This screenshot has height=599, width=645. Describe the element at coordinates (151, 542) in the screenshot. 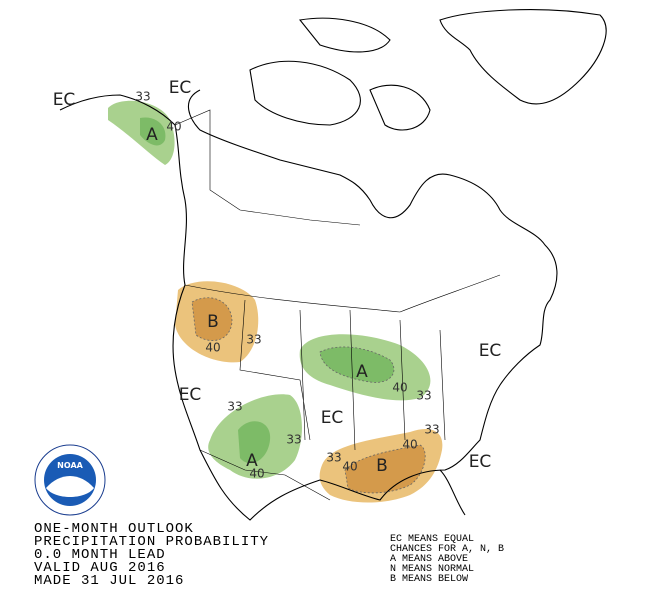

I see `title-line: PRECIPITATION PROBABILITY` at that location.